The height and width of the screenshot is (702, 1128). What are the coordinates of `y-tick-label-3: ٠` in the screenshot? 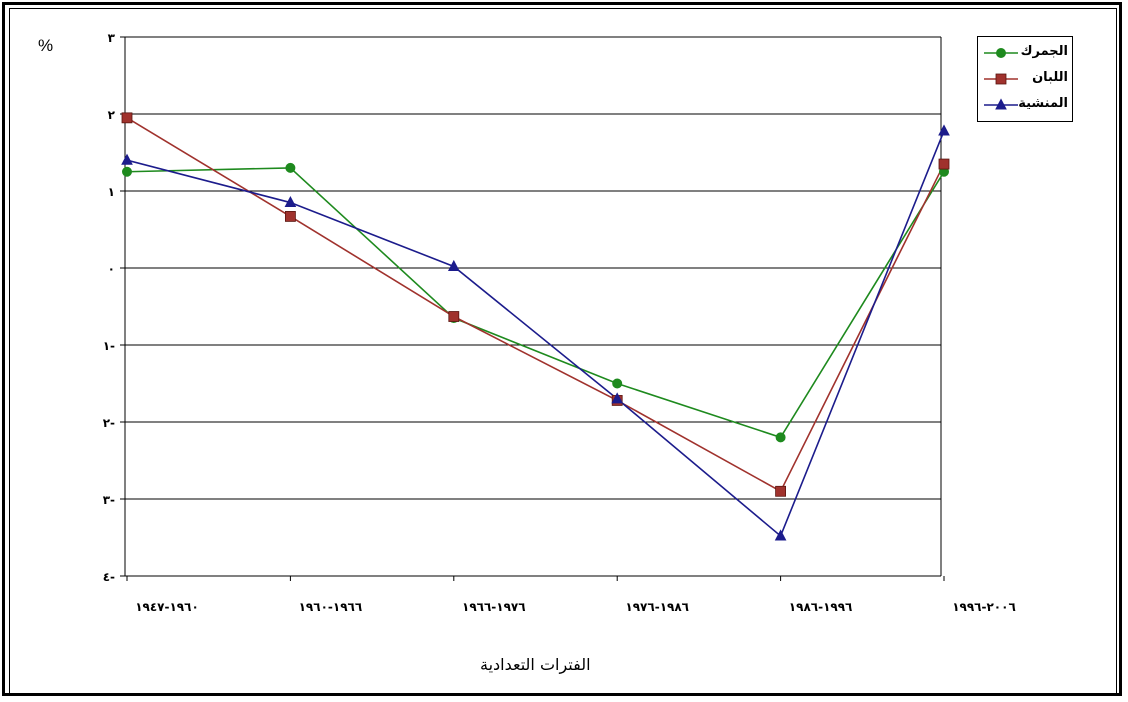 It's located at (111, 269).